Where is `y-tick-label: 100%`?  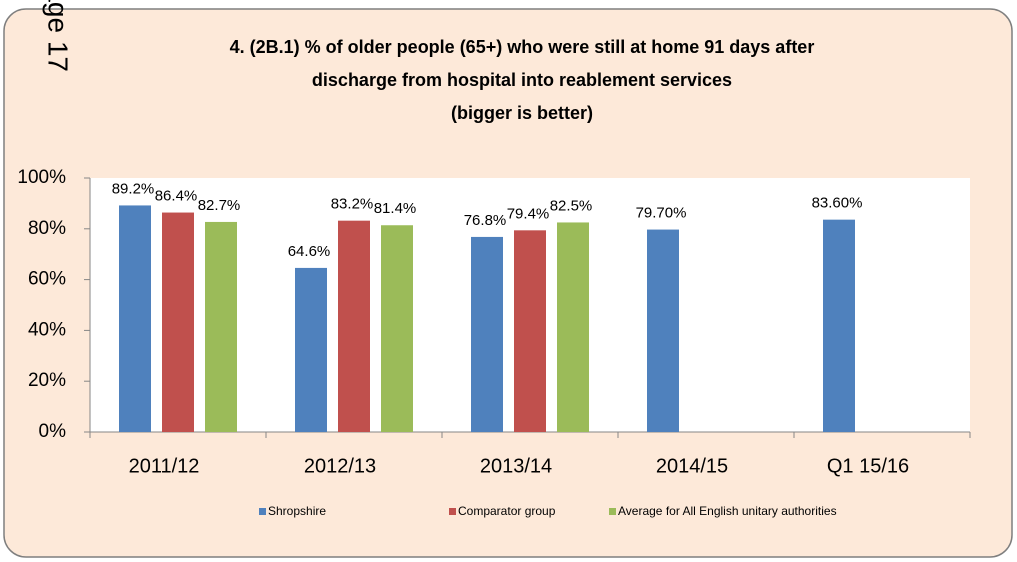
y-tick-label: 100% is located at coordinates (41, 177).